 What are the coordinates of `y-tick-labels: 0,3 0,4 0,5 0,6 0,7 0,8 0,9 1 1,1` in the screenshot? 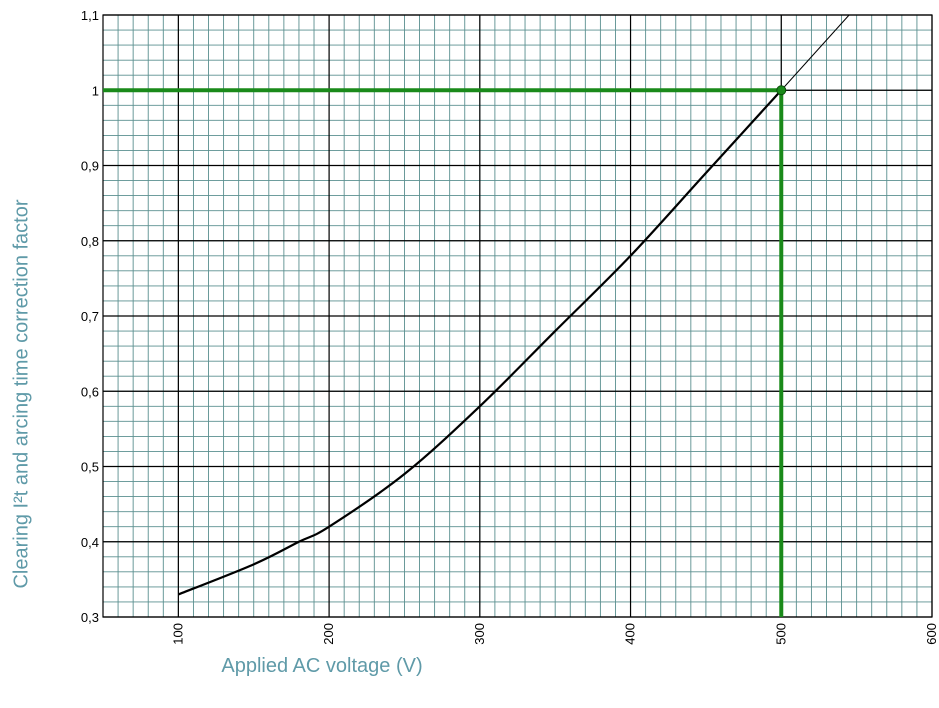 It's located at (90, 316).